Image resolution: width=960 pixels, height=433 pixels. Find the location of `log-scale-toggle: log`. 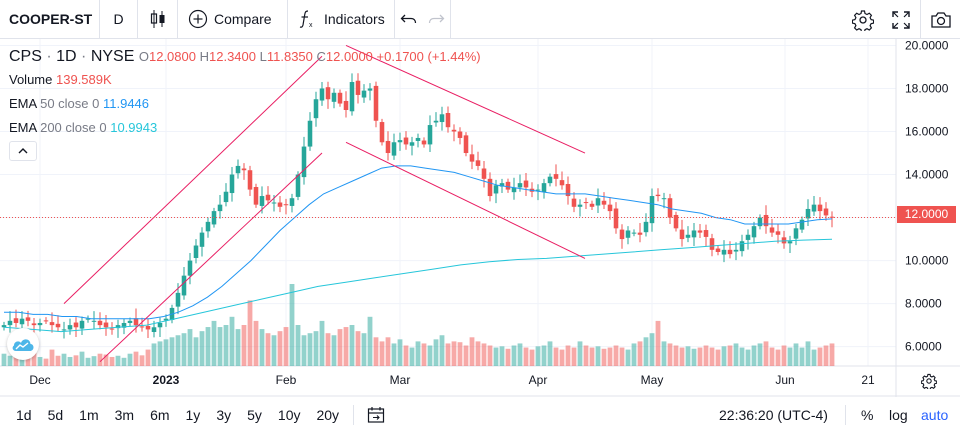

log-scale-toggle: log is located at coordinates (898, 415).